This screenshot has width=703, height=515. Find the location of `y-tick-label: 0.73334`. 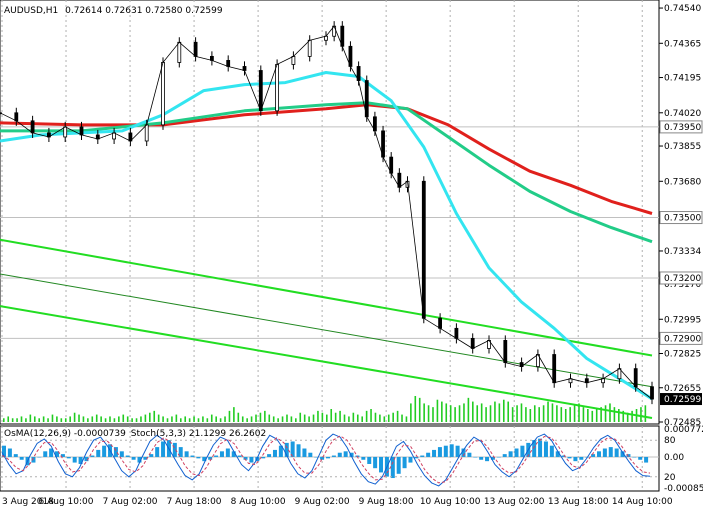

y-tick-label: 0.73334 is located at coordinates (682, 252).